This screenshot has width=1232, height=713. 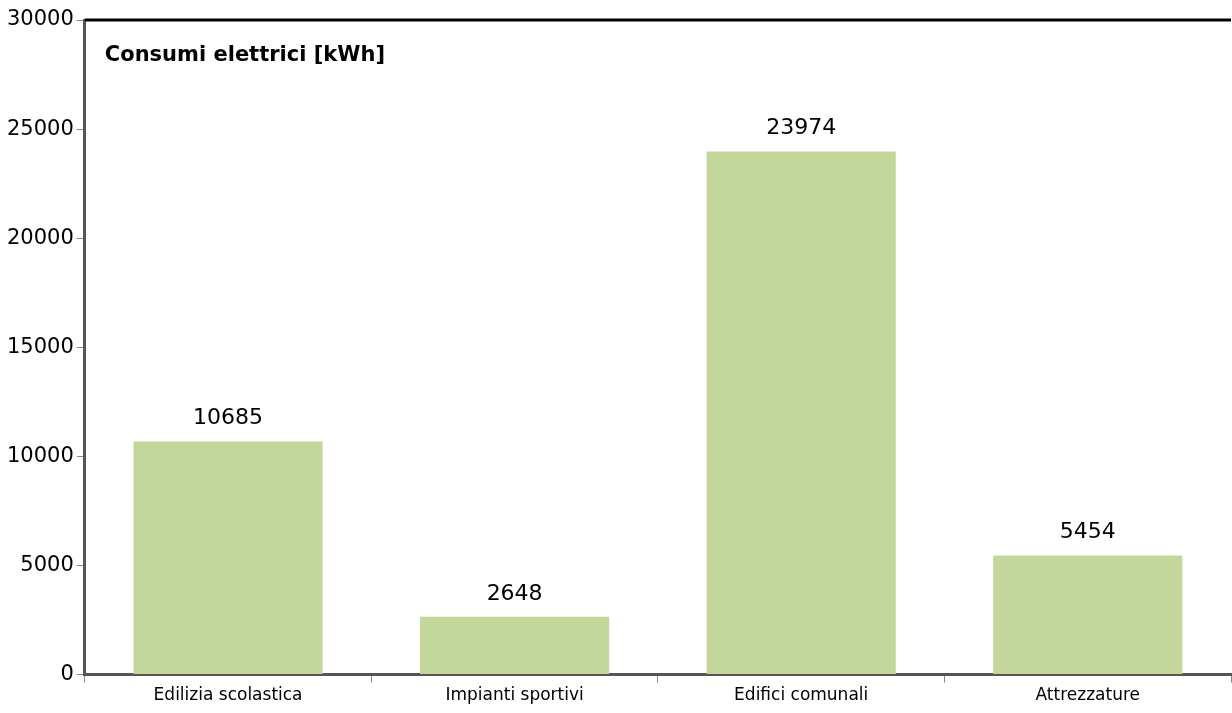 What do you see at coordinates (228, 417) in the screenshot?
I see `data-label: 10685` at bounding box center [228, 417].